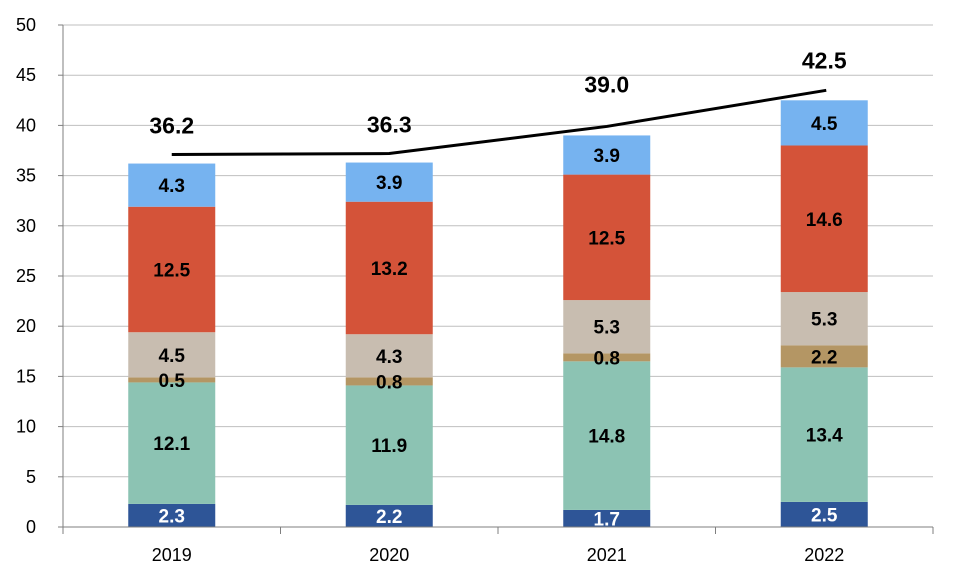 The image size is (954, 586). What do you see at coordinates (26, 75) in the screenshot?
I see `y-tick-label: 45` at bounding box center [26, 75].